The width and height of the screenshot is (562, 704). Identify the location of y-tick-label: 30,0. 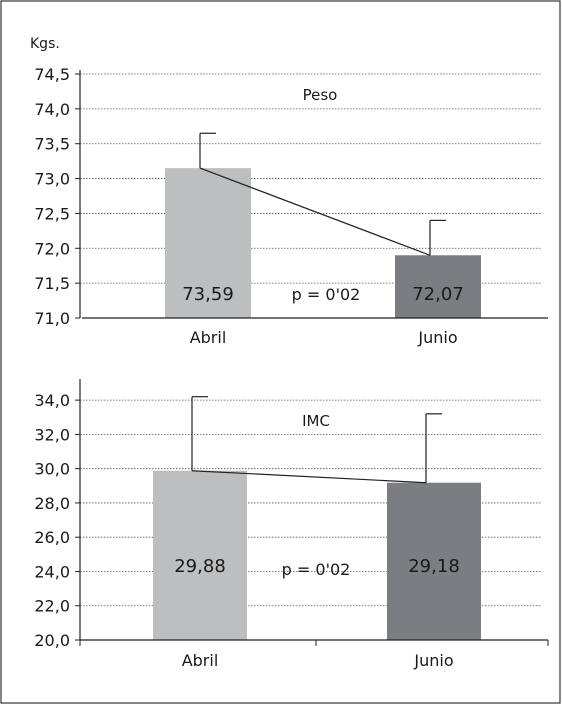
(52, 469).